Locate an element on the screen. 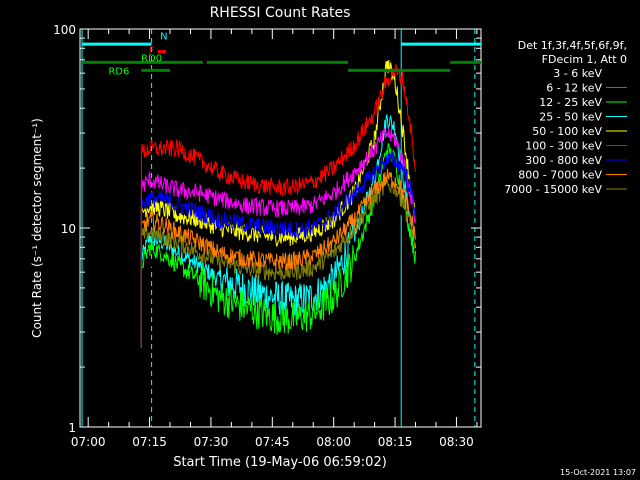 This screenshot has height=480, width=640. x-axis-label: Start Time (19-May-06 06:59:02) is located at coordinates (280, 462).